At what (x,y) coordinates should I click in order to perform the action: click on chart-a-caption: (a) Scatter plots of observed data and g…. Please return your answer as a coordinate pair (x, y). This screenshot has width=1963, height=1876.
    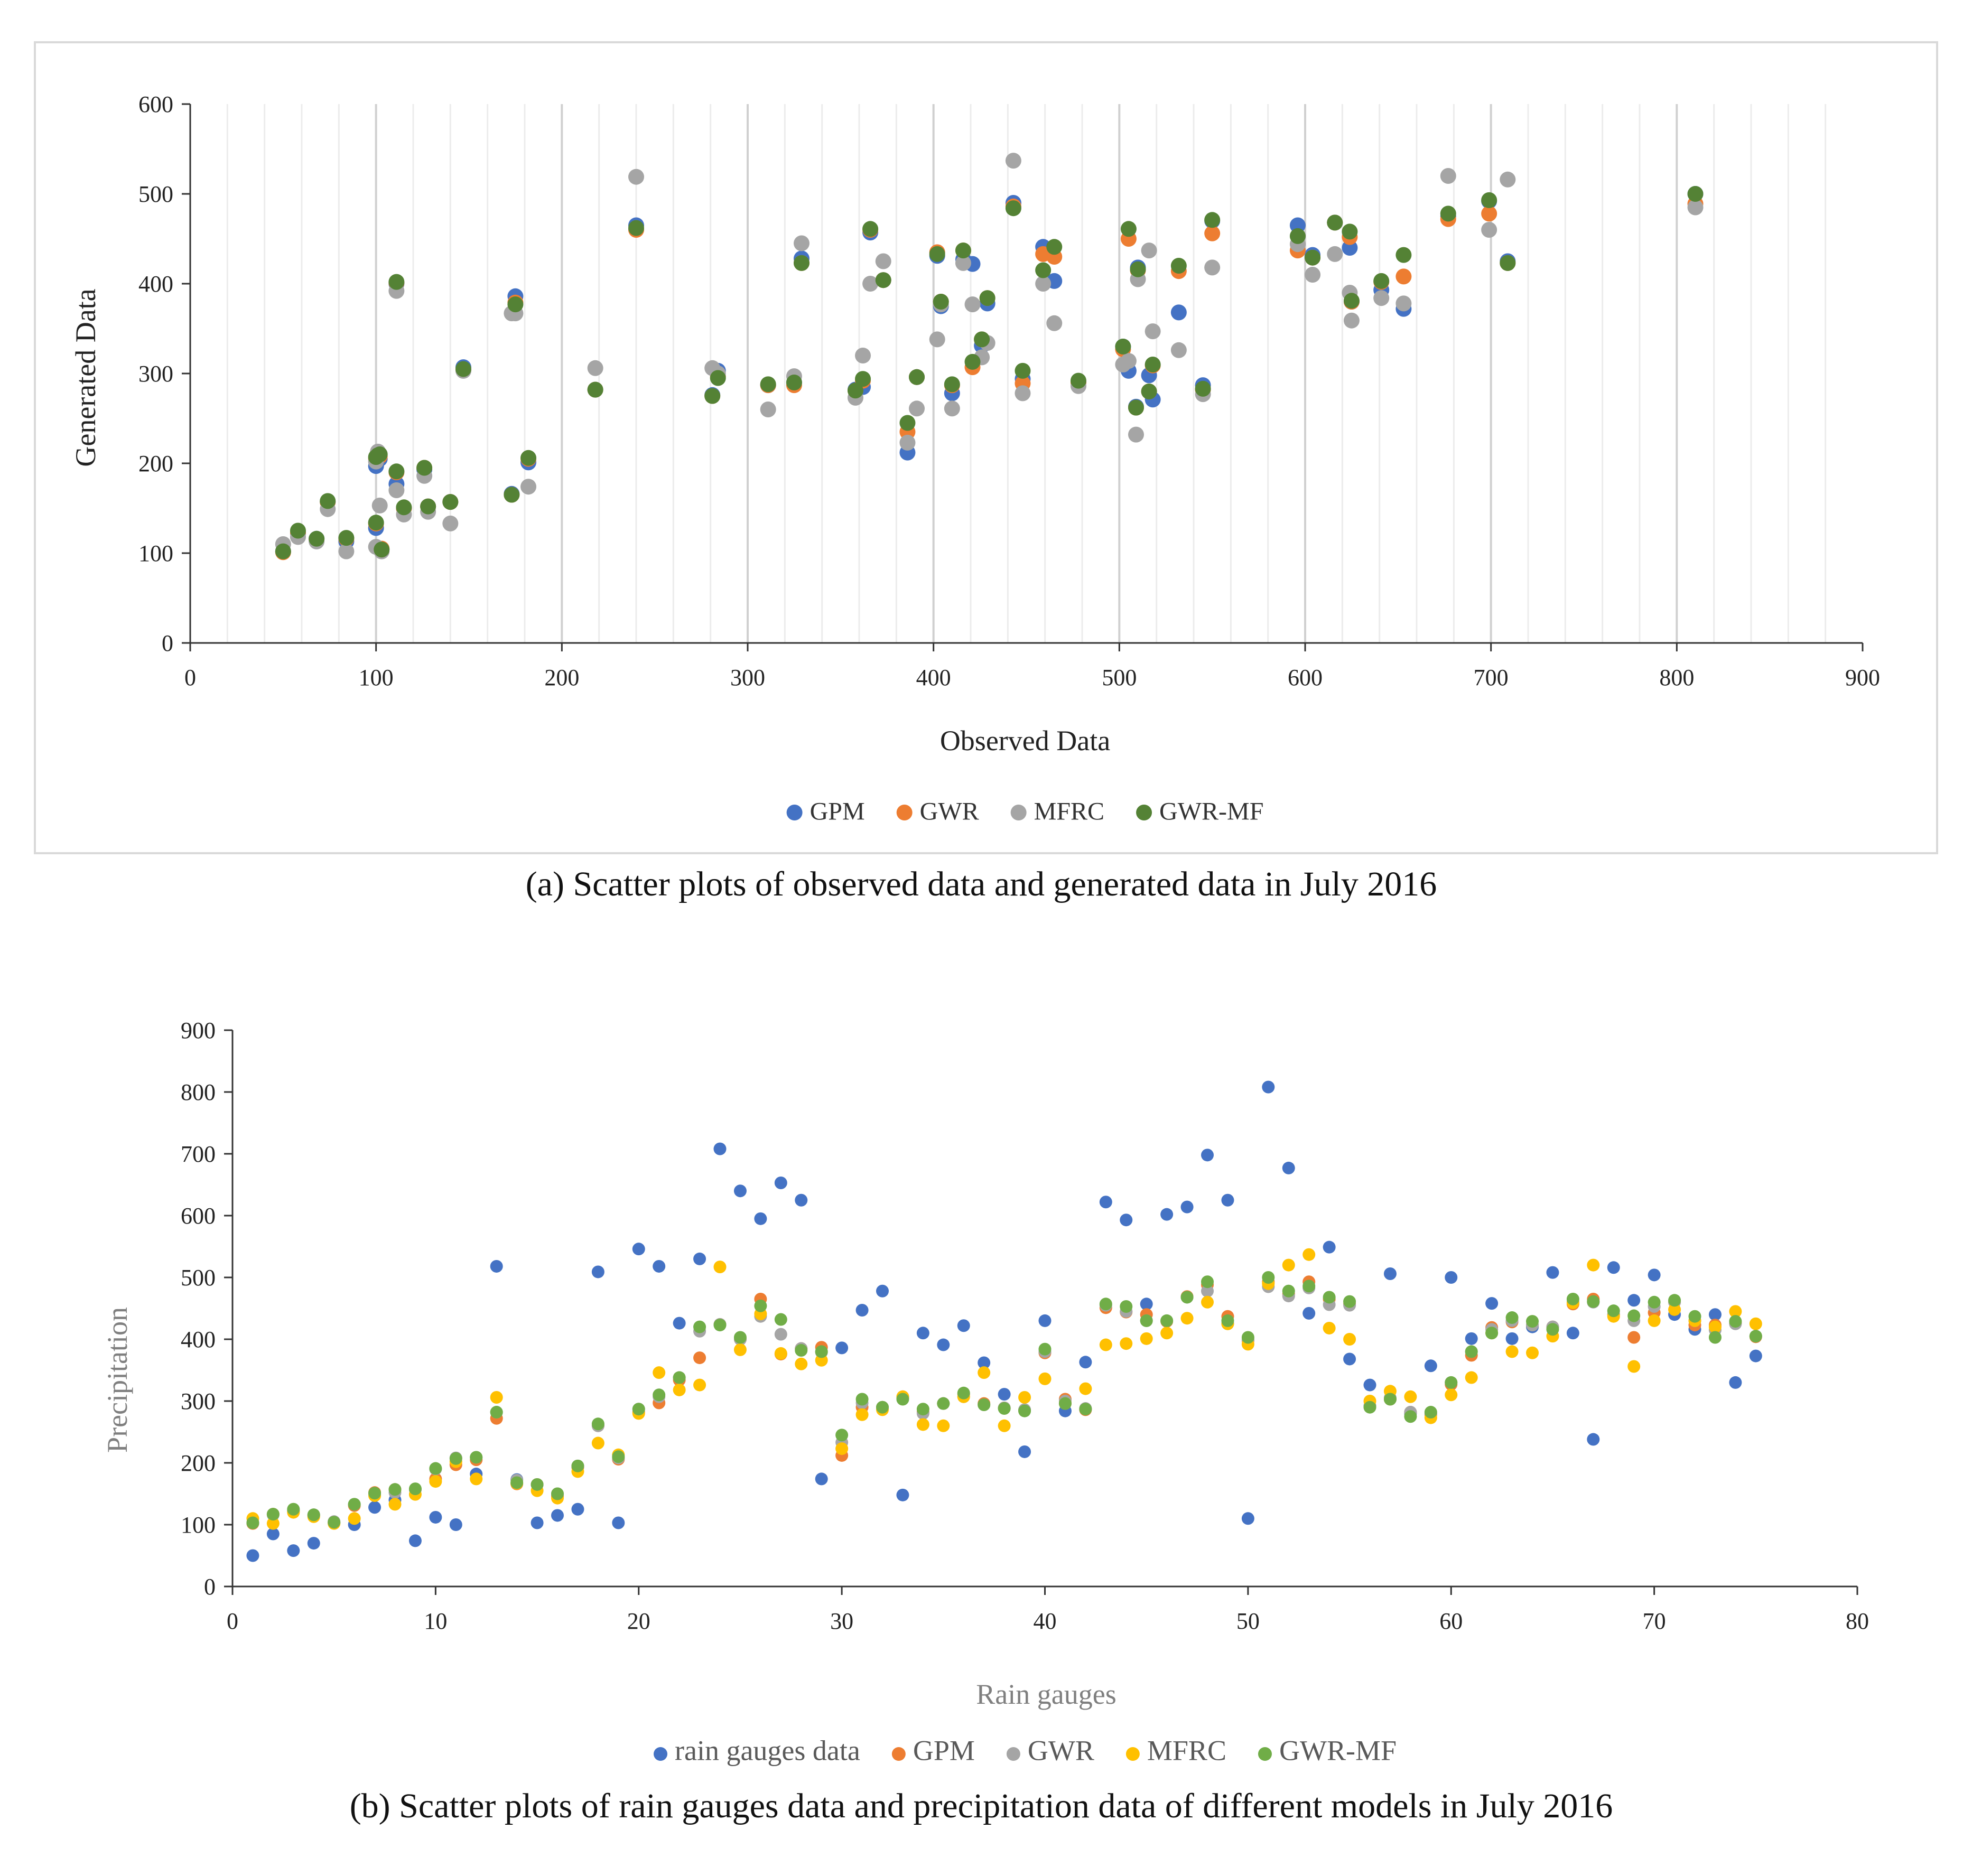
    Looking at the image, I should click on (981, 884).